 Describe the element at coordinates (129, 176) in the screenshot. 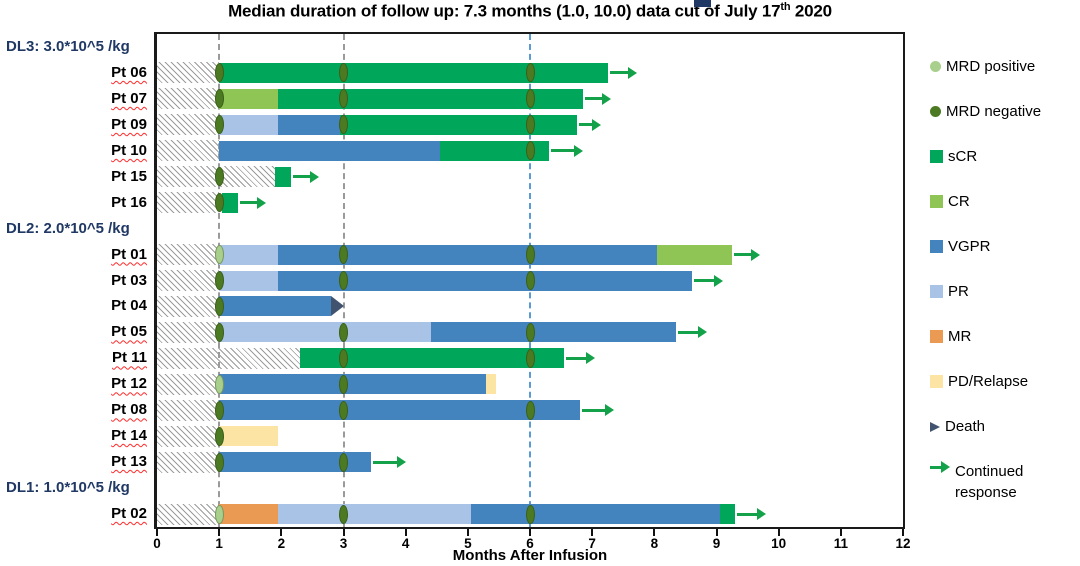

I see `patient-label: Pt 15` at that location.